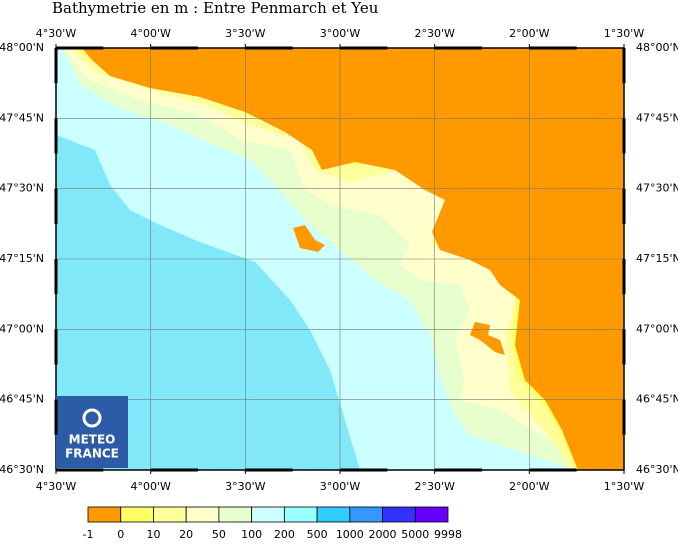  Describe the element at coordinates (92, 440) in the screenshot. I see `logo-text: METEO` at that location.